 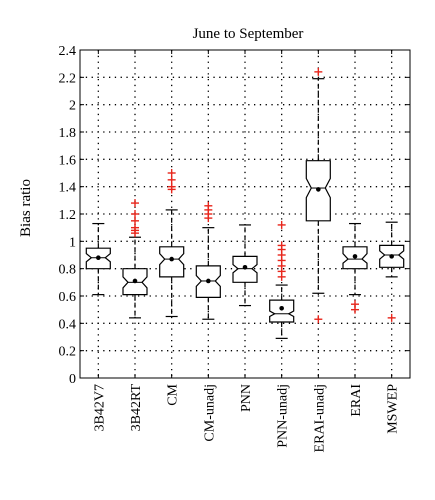 What do you see at coordinates (355, 268) in the screenshot?
I see `box-ERAI` at bounding box center [355, 268].